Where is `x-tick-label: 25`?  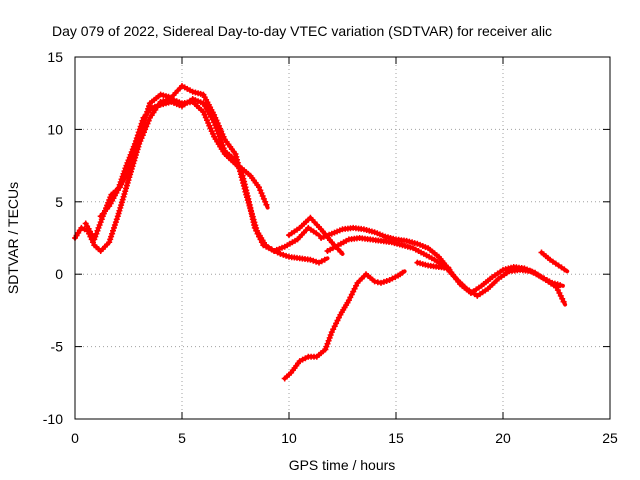
x-tick-label: 25 is located at coordinates (610, 438).